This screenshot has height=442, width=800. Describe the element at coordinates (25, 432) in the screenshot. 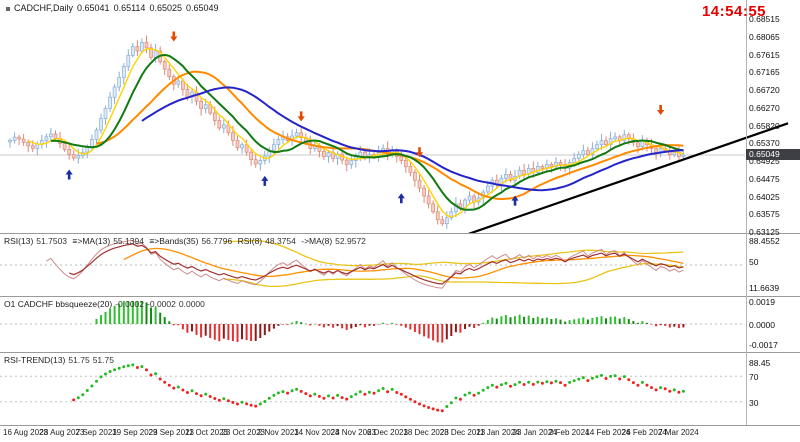

I see `date-axis-label: 16 Aug 2023` at that location.